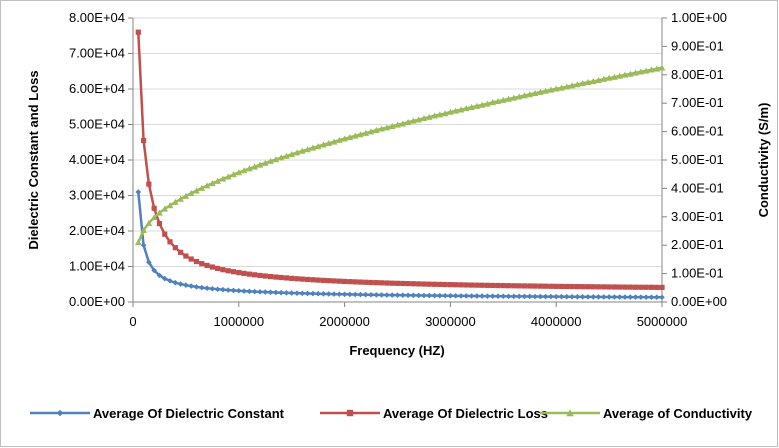  What do you see at coordinates (697, 159) in the screenshot?
I see `y-right-tick-label: 5.00E-01` at bounding box center [697, 159].